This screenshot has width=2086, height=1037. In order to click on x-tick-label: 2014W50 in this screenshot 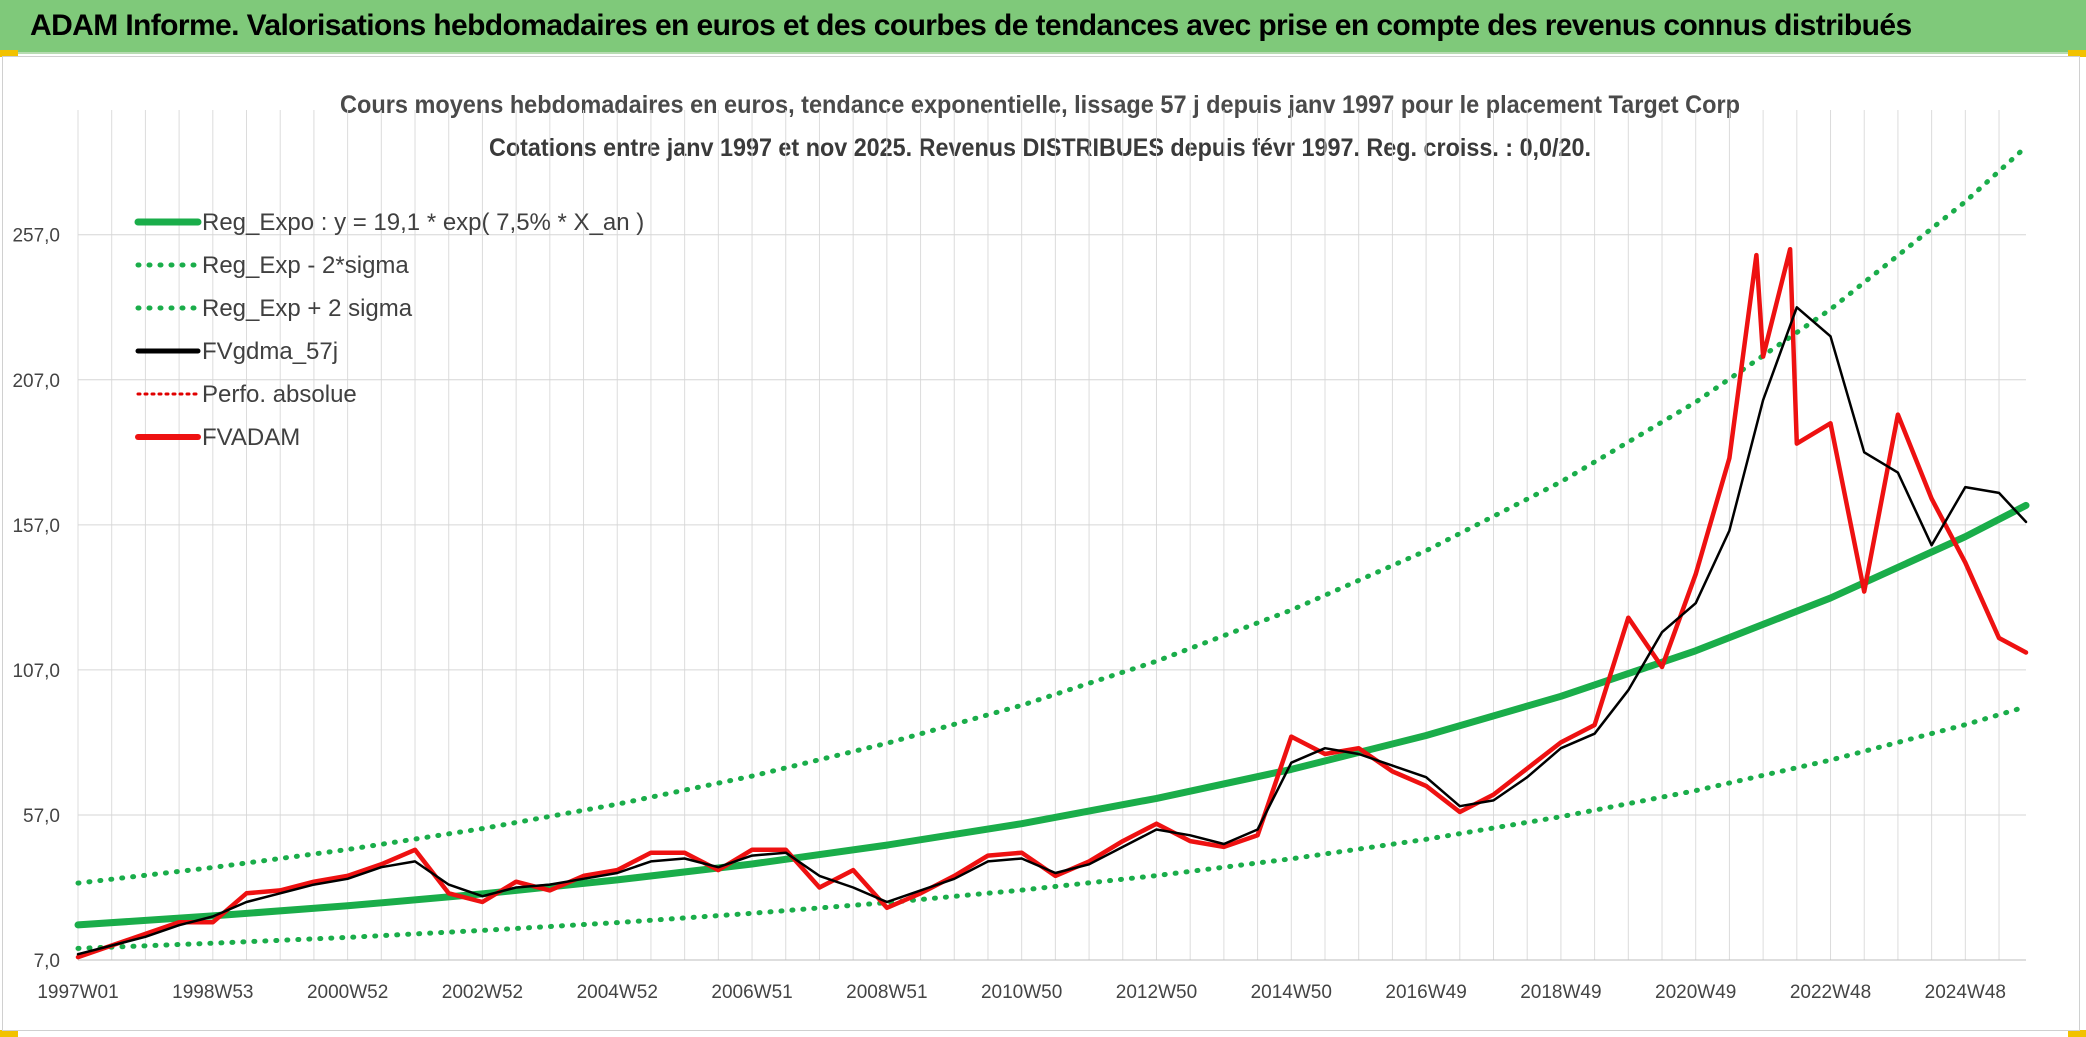, I will do `click(1291, 992)`.